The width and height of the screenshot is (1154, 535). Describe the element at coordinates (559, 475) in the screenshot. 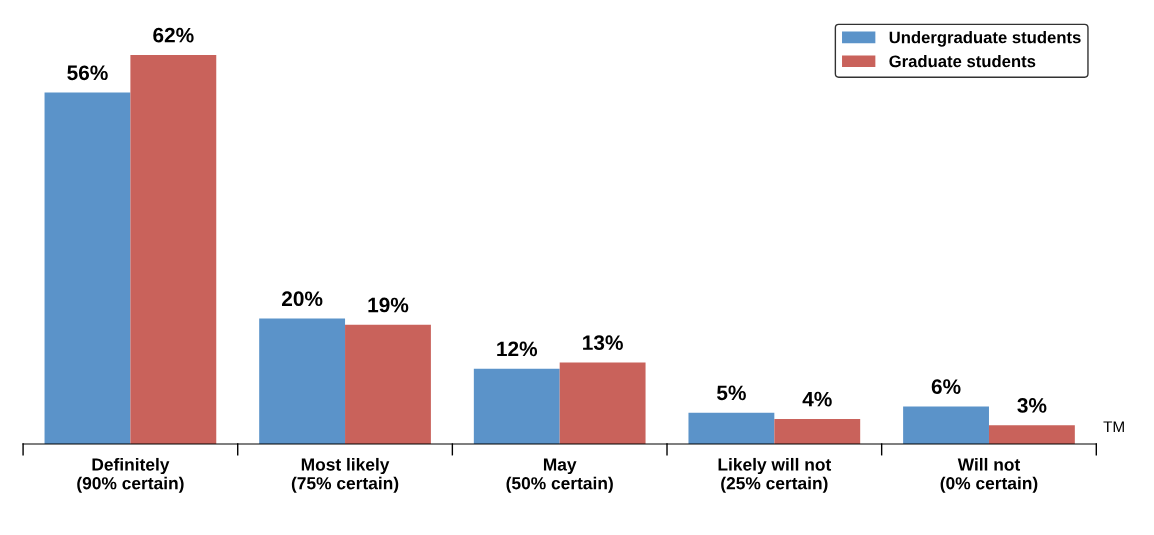

I see `x-tick-label: May (50% certain)` at that location.